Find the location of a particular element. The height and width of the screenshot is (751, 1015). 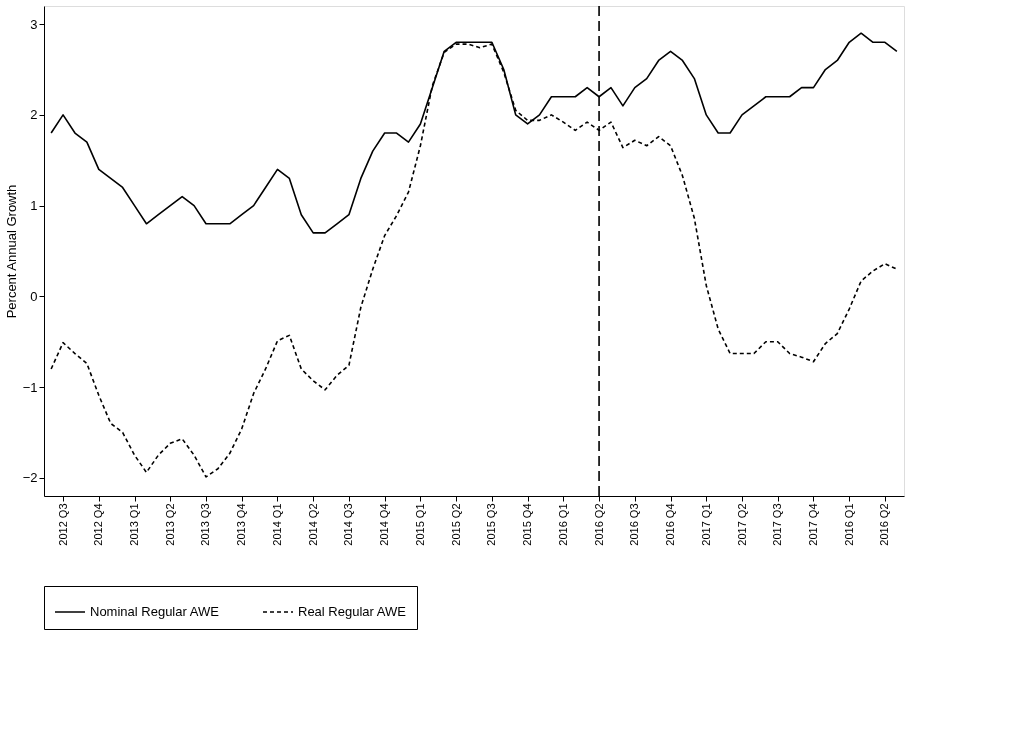

x-tick-label: 2014 Q1 is located at coordinates (276, 524).